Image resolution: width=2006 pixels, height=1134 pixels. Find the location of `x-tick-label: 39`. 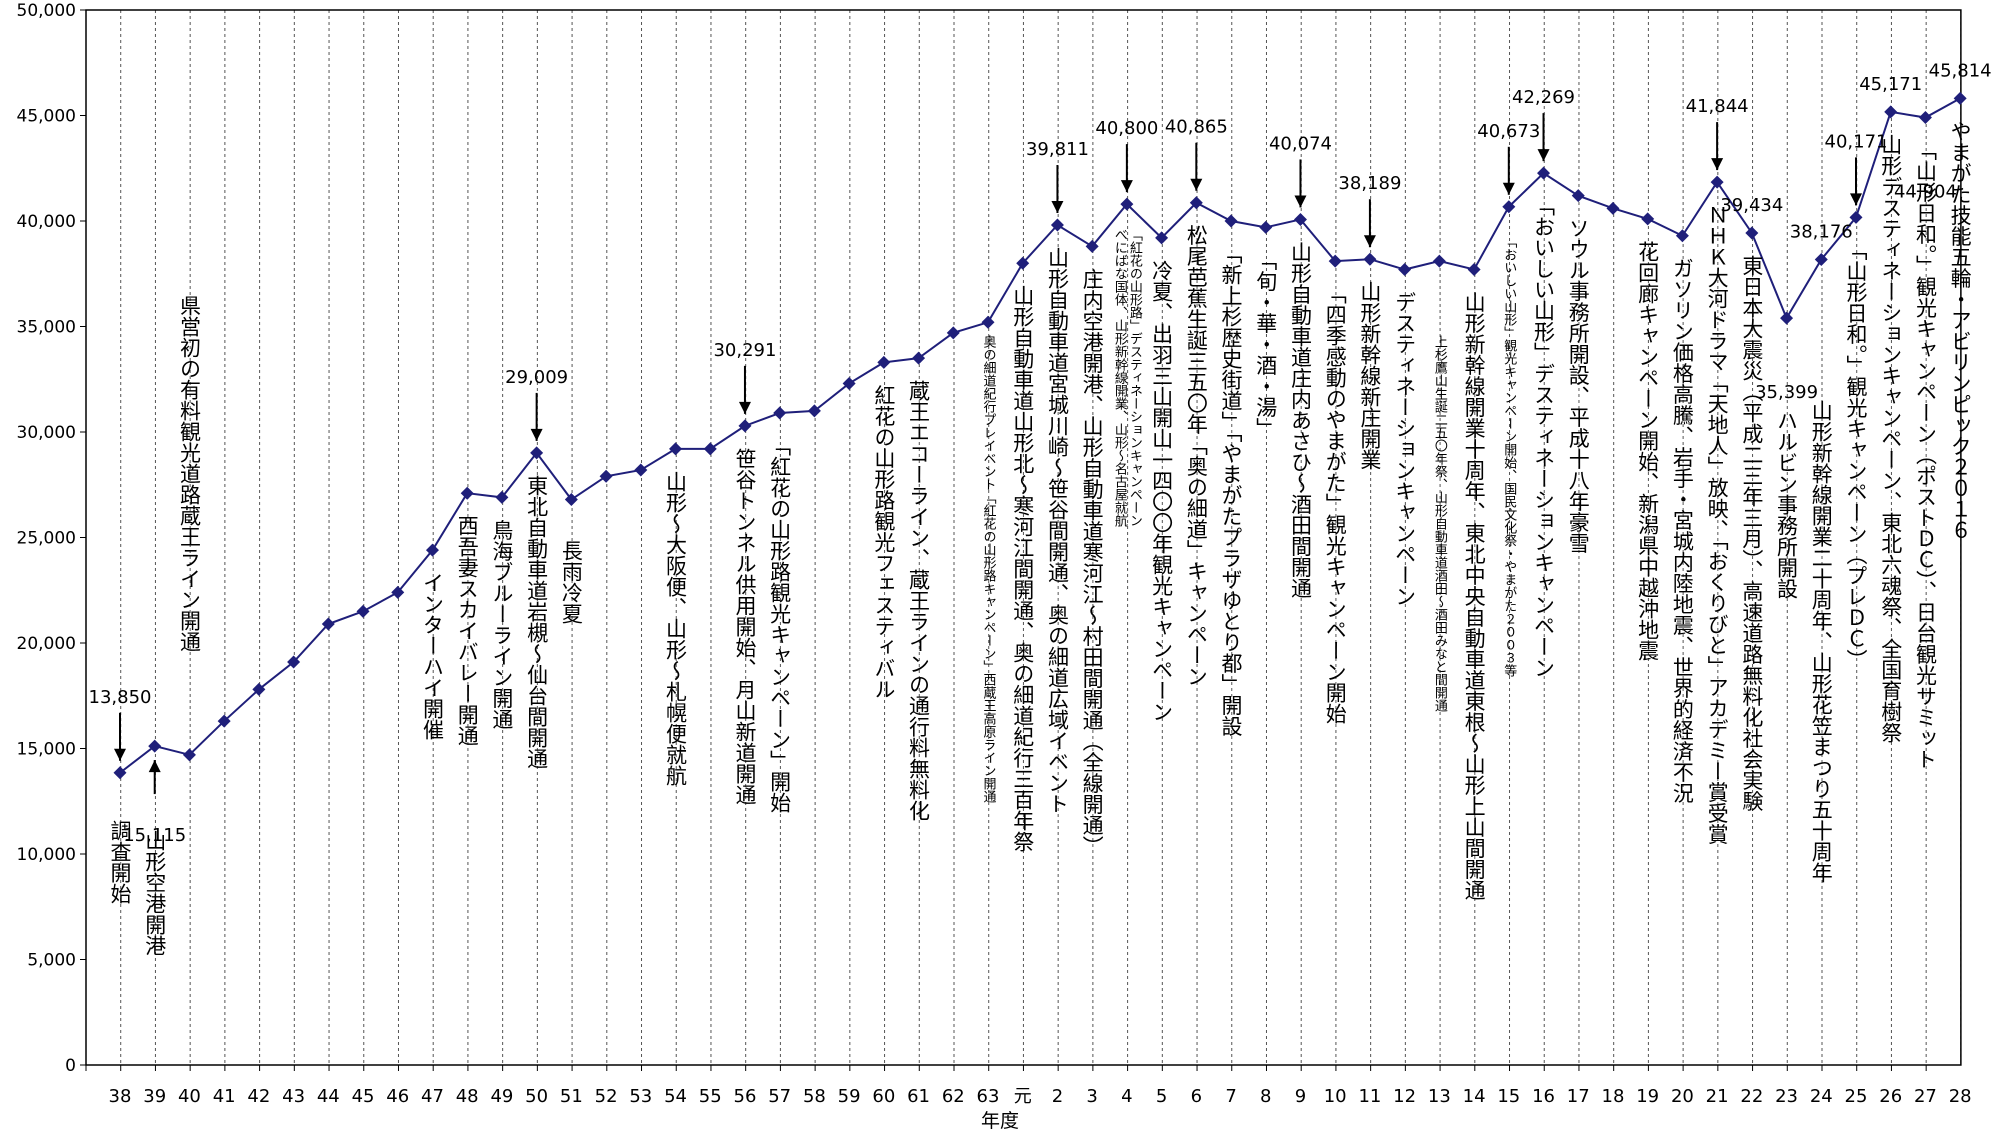

x-tick-label: 39 is located at coordinates (154, 1096).